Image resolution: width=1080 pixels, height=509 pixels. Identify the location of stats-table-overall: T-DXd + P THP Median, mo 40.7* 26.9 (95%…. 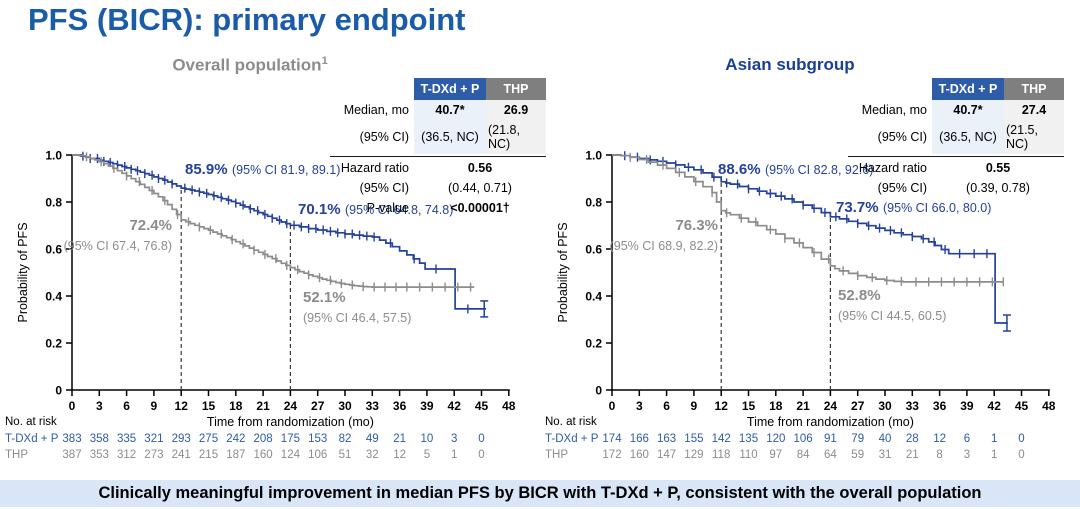
(438, 148).